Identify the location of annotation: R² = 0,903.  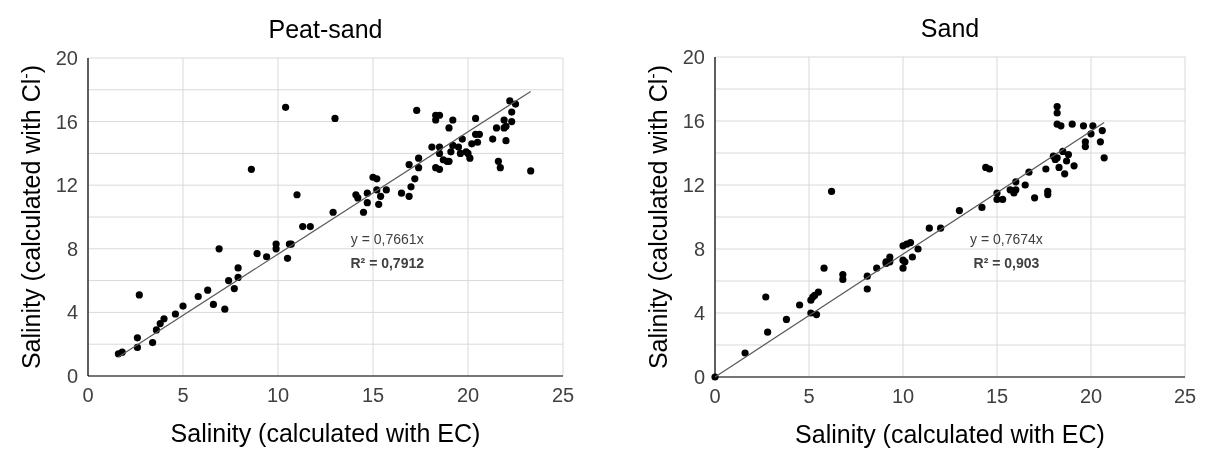
(1006, 263).